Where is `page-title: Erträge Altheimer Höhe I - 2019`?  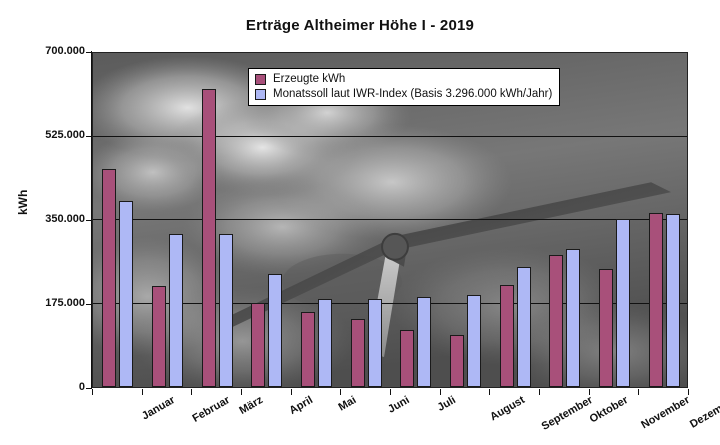 page-title: Erträge Altheimer Höhe I - 2019 is located at coordinates (360, 25).